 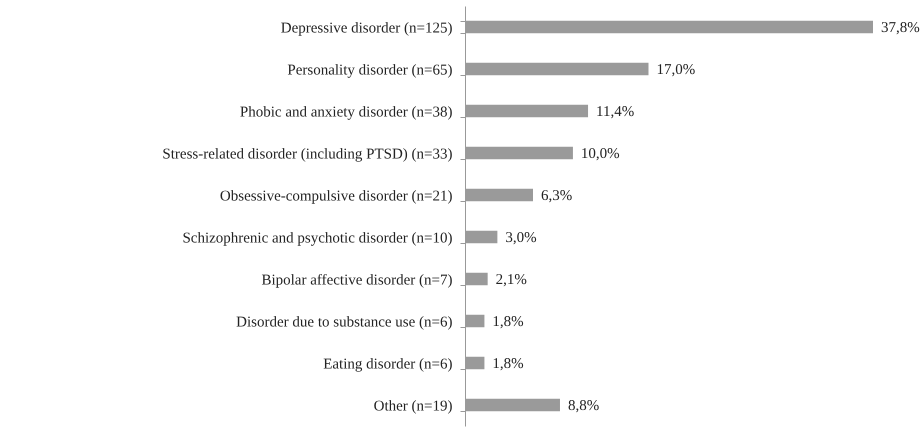 What do you see at coordinates (346, 112) in the screenshot?
I see `y-tick-label: Phobic and anxiety disorder (n=38)` at bounding box center [346, 112].